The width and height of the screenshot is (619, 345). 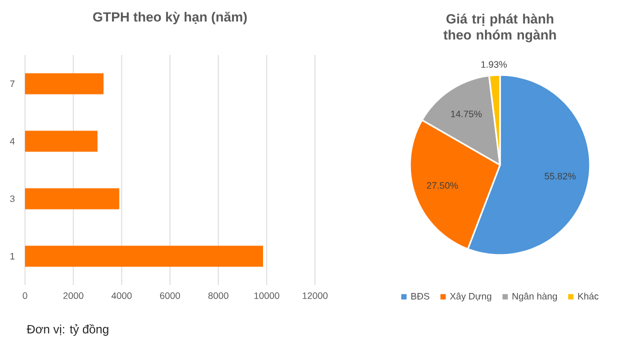 What do you see at coordinates (588, 296) in the screenshot?
I see `legend-label: Khác` at bounding box center [588, 296].